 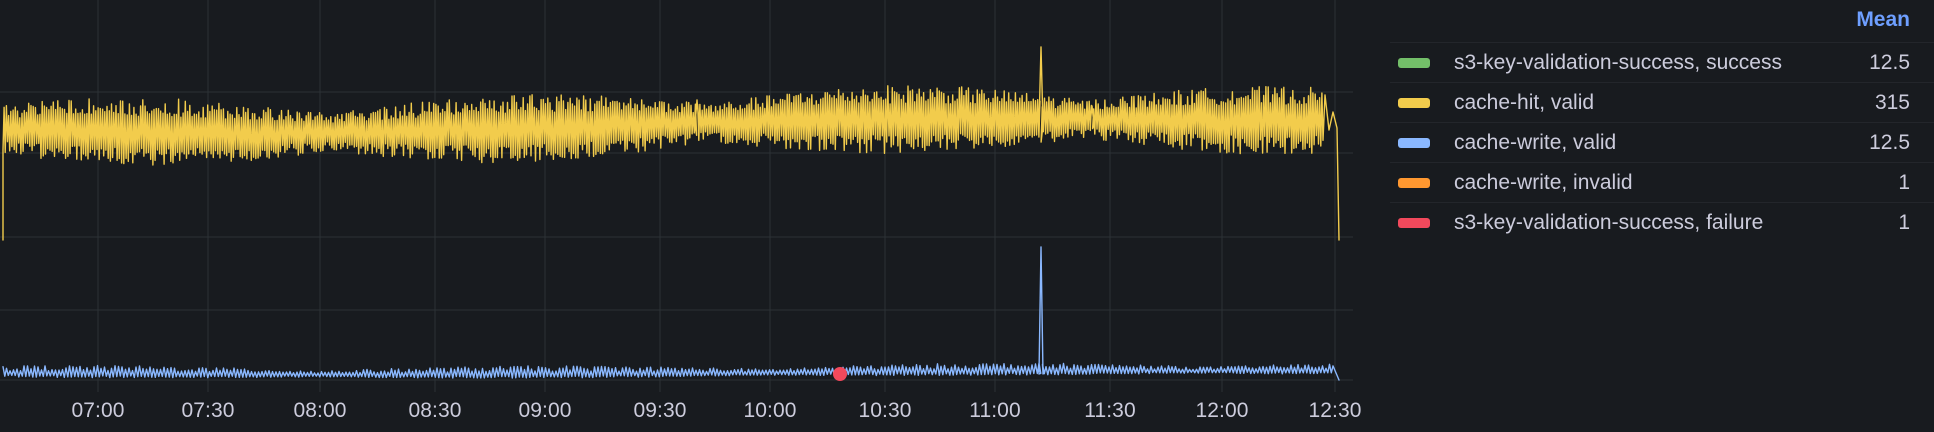 What do you see at coordinates (1637, 182) in the screenshot?
I see `legend-series-label: cache-write, invalid` at bounding box center [1637, 182].